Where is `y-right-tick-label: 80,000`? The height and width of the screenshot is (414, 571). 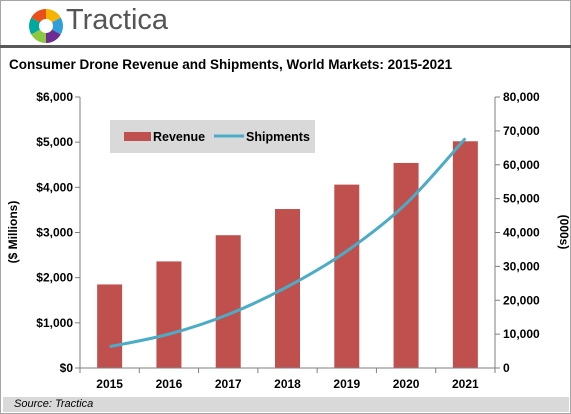
y-right-tick-label: 80,000 is located at coordinates (521, 97).